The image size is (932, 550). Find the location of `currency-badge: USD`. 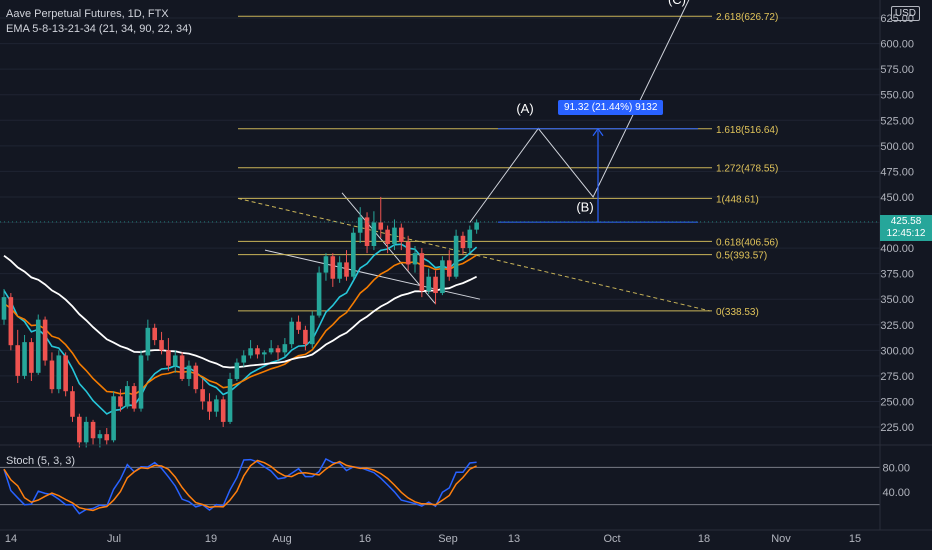

currency-badge: USD is located at coordinates (905, 13).